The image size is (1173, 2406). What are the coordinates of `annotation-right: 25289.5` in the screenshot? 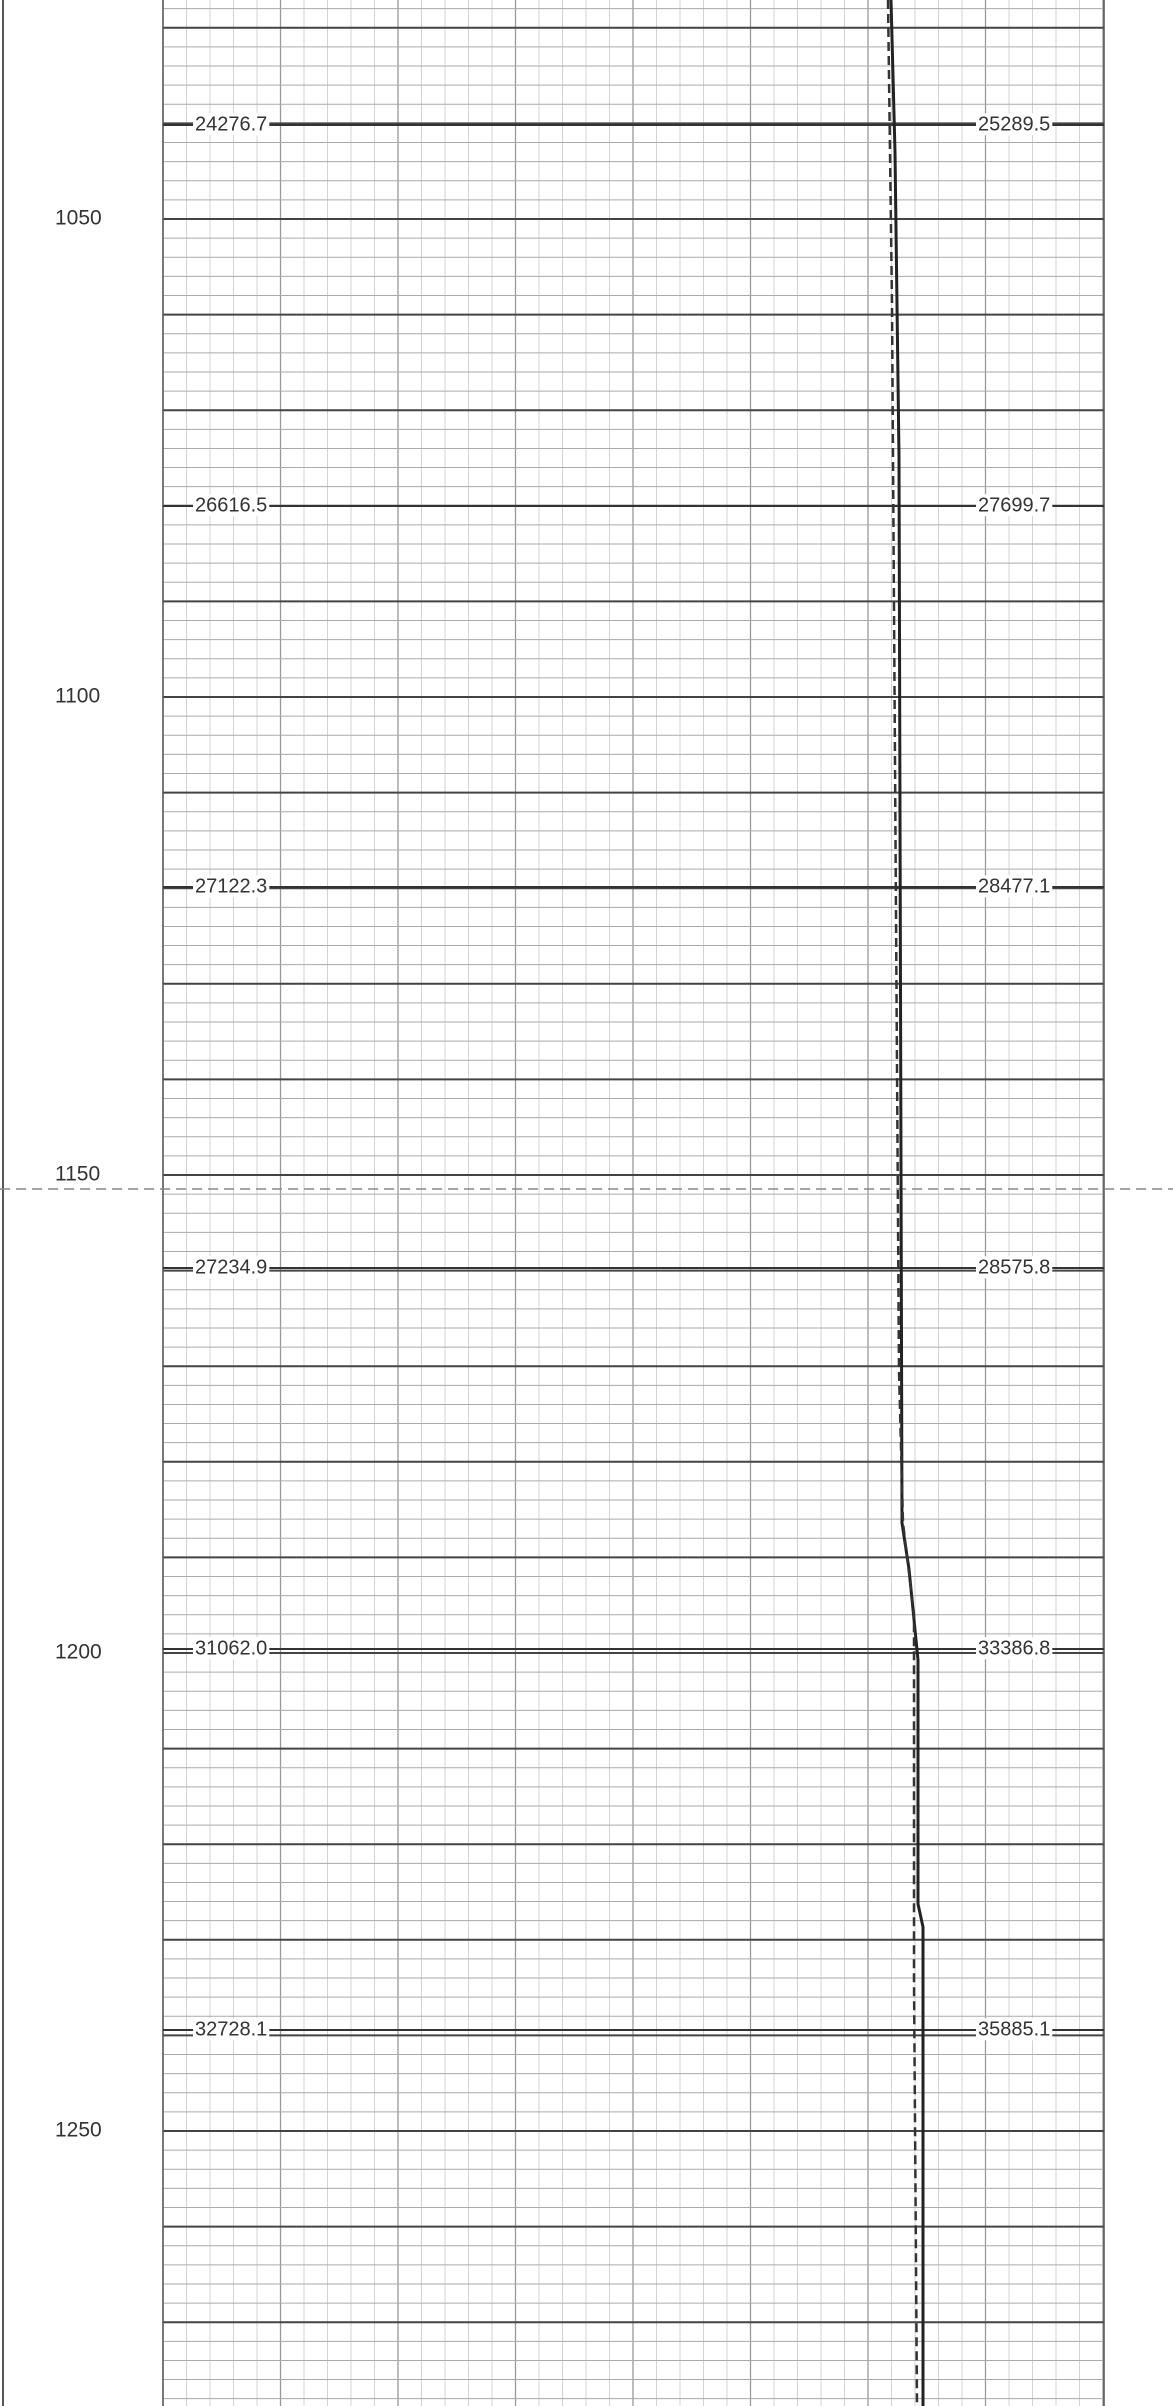 It's located at (1014, 124).